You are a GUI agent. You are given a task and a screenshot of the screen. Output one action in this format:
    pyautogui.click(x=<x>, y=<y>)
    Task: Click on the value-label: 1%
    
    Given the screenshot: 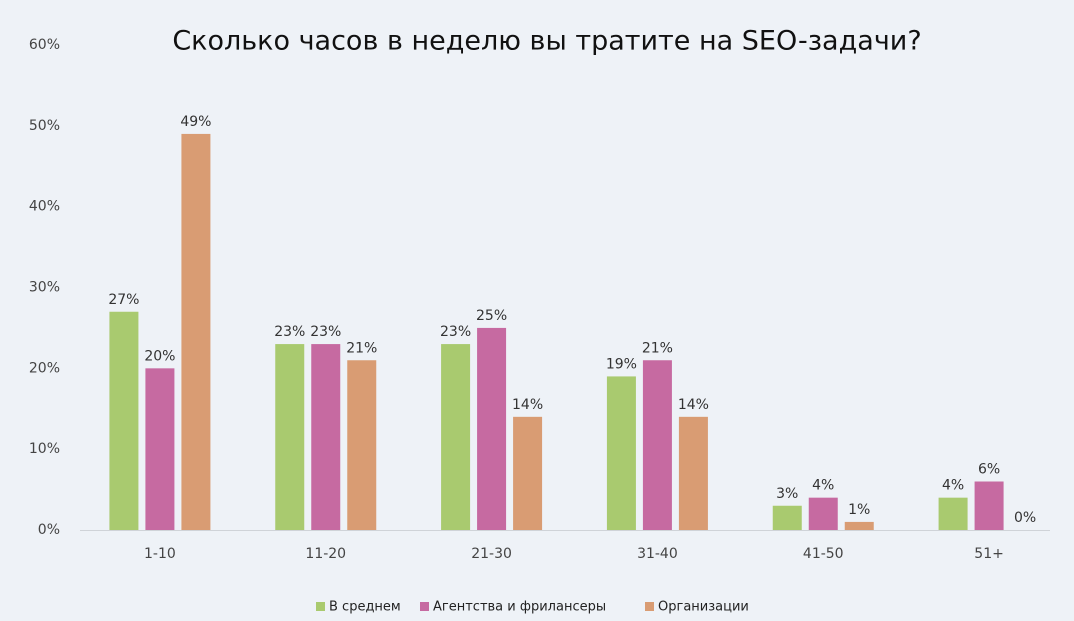 What is the action you would take?
    pyautogui.click(x=859, y=510)
    